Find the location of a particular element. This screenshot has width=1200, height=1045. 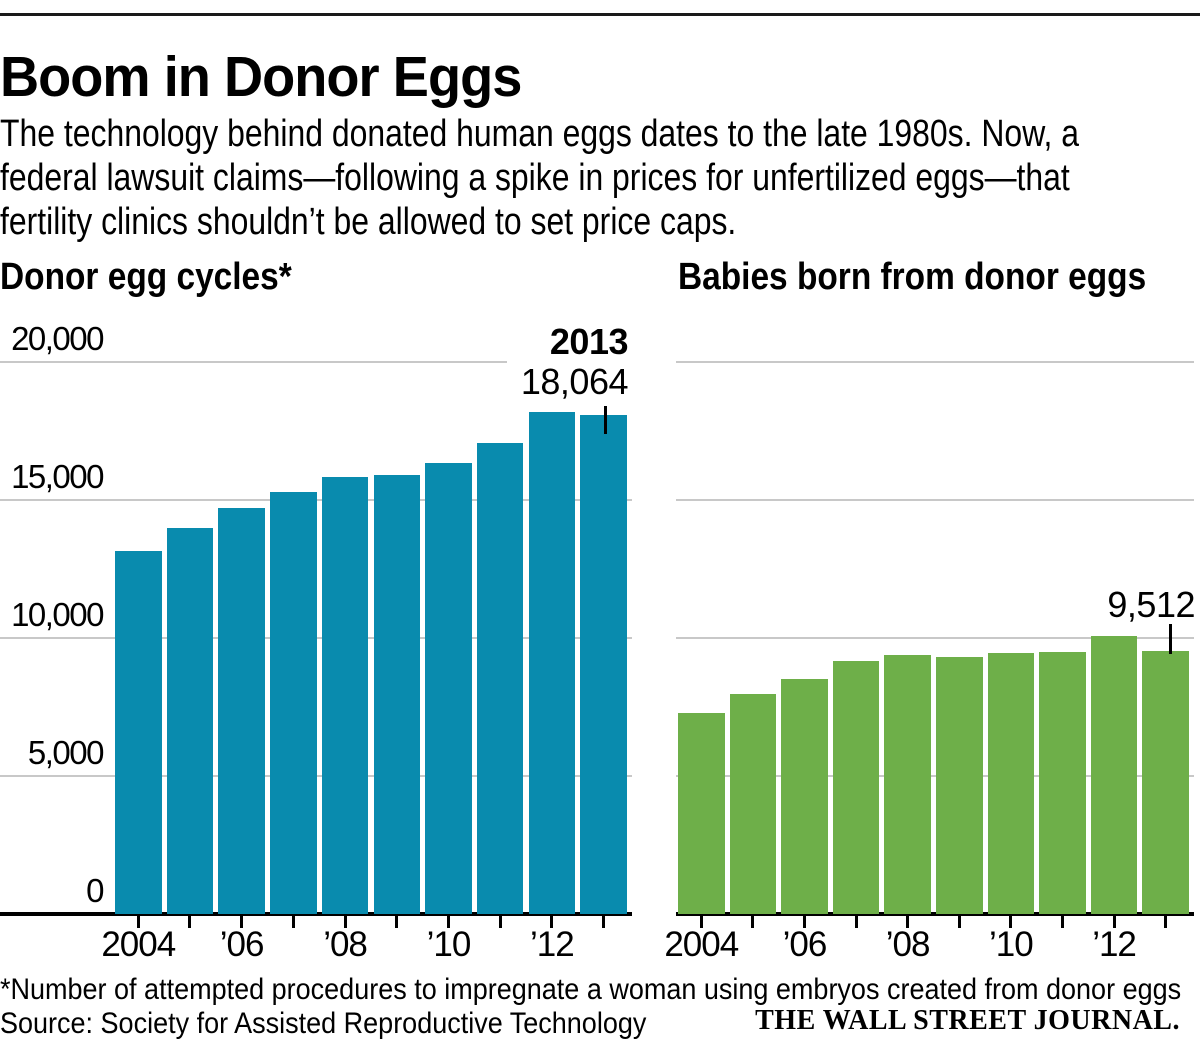

annotation-year-label: 2013 is located at coordinates (589, 341).